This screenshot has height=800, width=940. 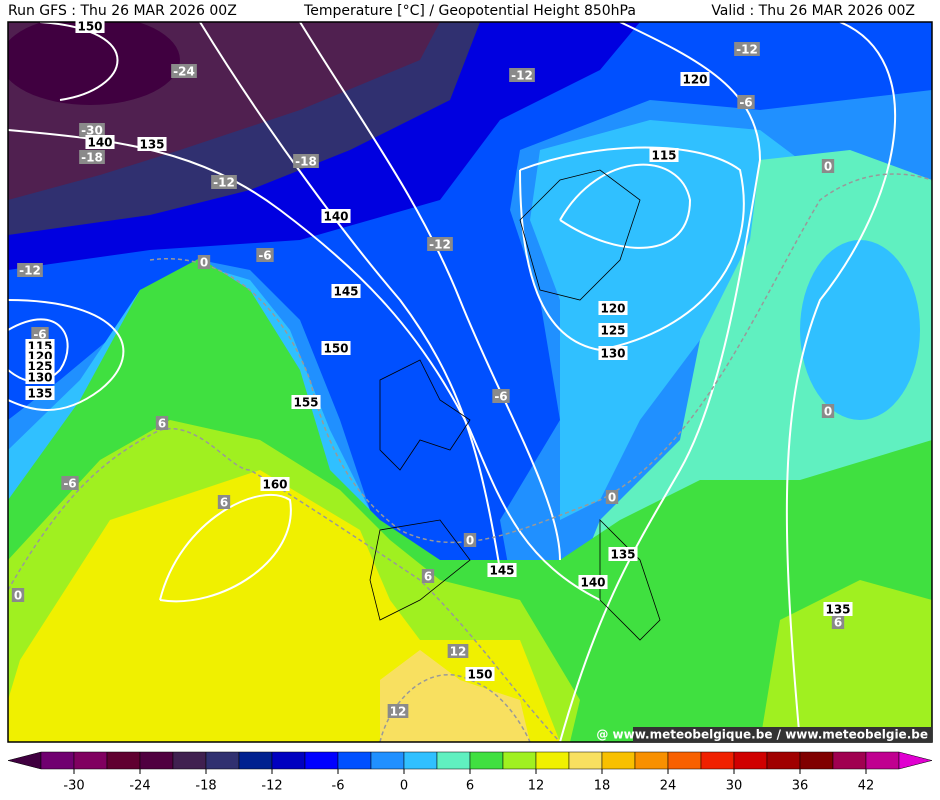 What do you see at coordinates (602, 786) in the screenshot?
I see `colorbar-tick-label: 18` at bounding box center [602, 786].